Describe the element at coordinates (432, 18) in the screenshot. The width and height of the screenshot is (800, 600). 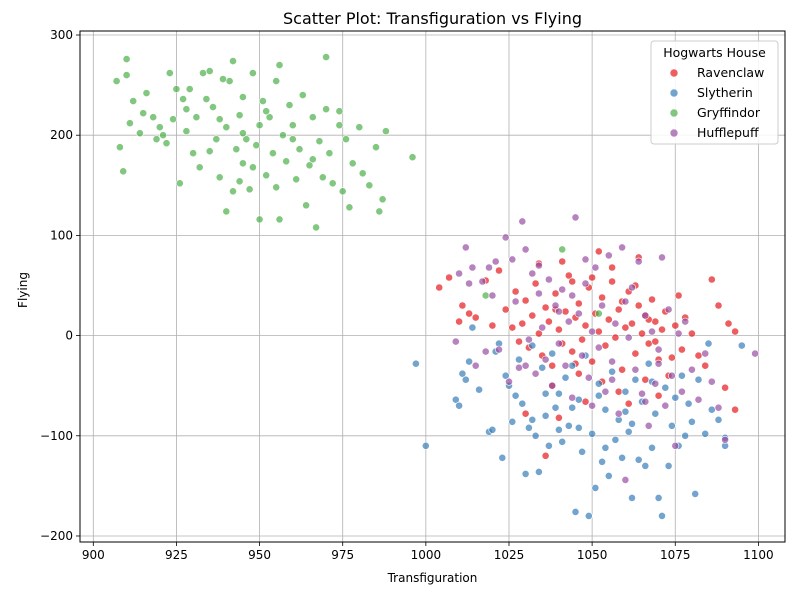
I see `chart-title: Scatter Plot: Transfiguration vs Flying` at that location.